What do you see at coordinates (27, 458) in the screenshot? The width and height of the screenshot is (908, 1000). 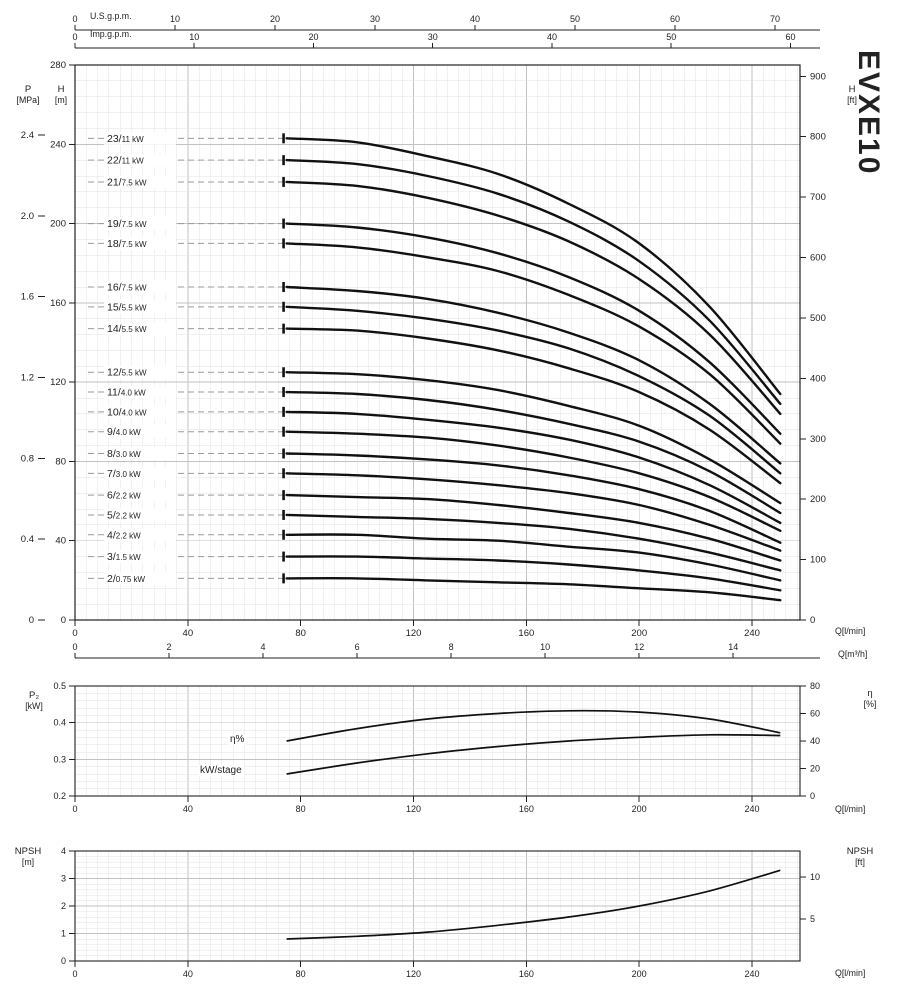 I see `svg-text: 0.8` at bounding box center [27, 458].